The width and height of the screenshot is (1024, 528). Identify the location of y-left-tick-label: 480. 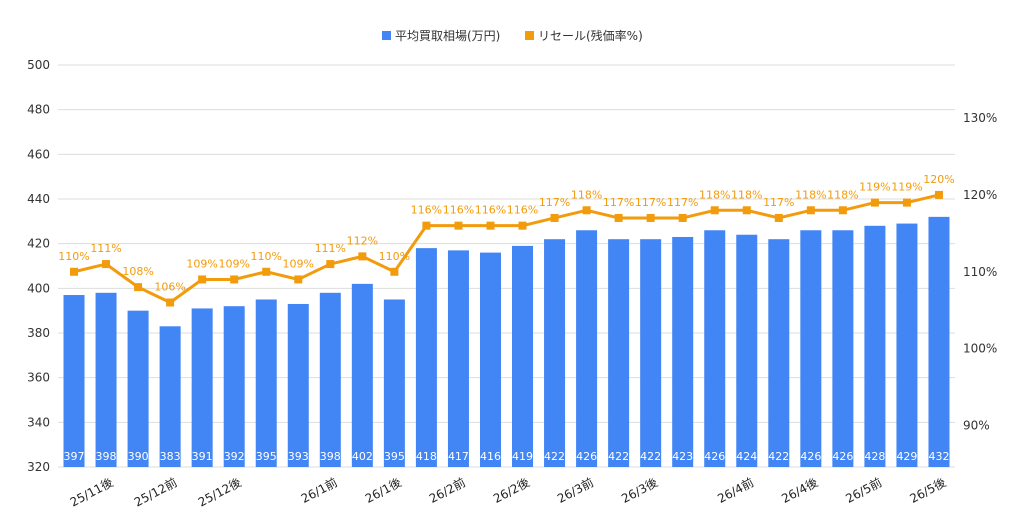
(38, 110).